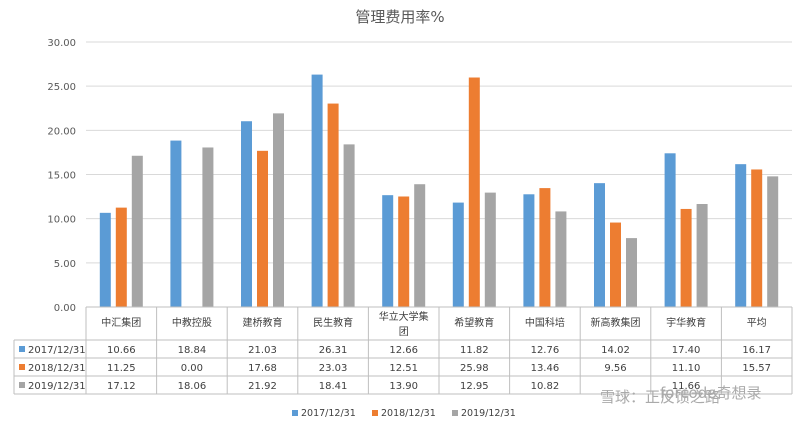 This screenshot has height=428, width=800. What do you see at coordinates (399, 17) in the screenshot?
I see `chart-title: 管理费用率%` at bounding box center [399, 17].